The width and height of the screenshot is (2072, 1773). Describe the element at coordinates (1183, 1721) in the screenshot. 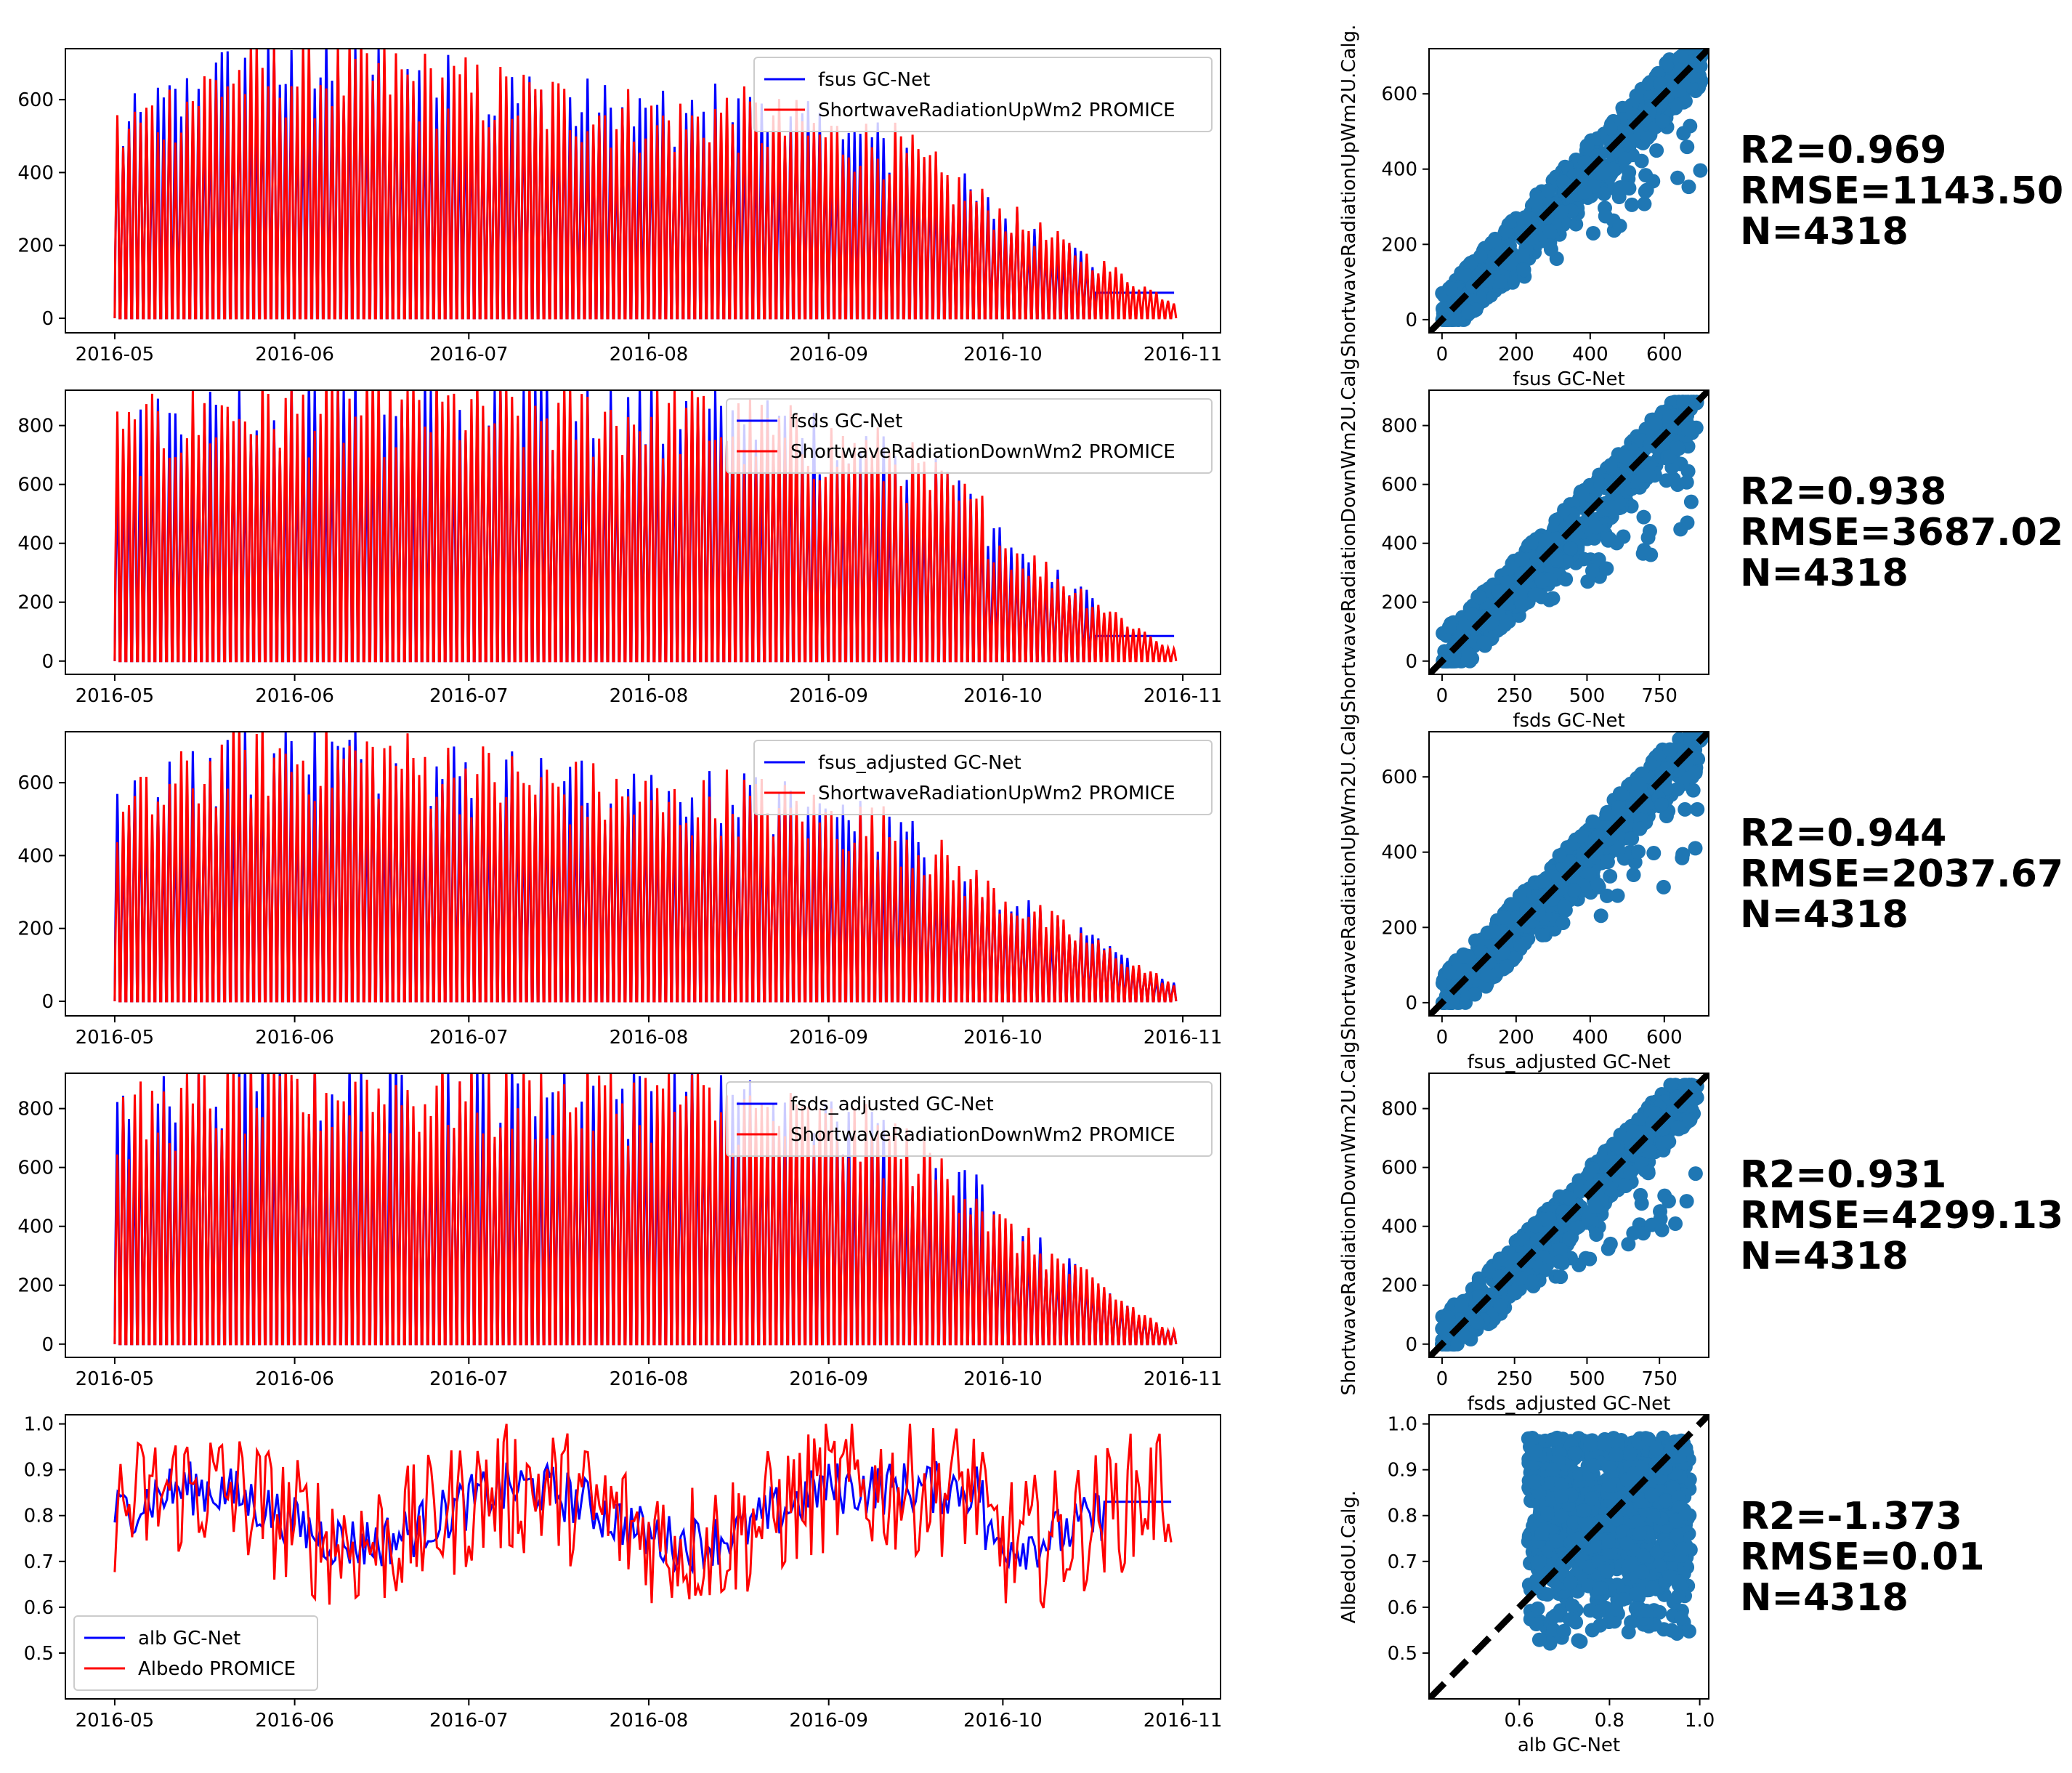

I see `x-tick-label: 2016-11` at that location.